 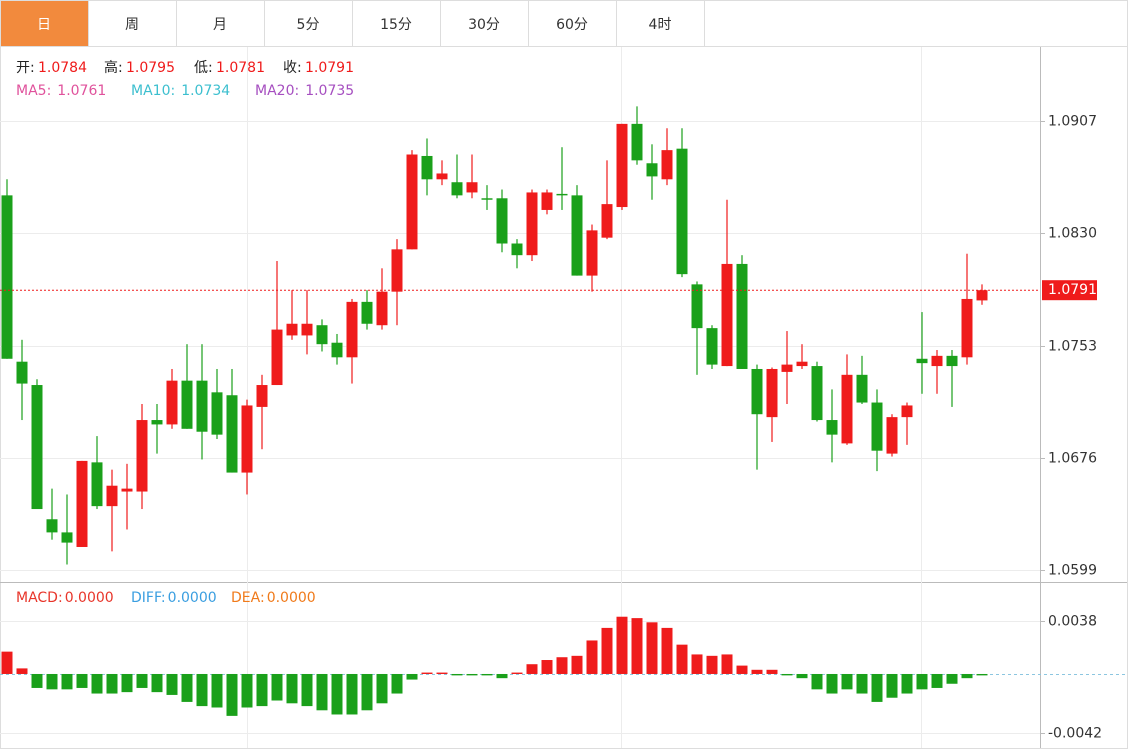 What do you see at coordinates (39, 598) in the screenshot?
I see `macd-legend-name: MACD:` at bounding box center [39, 598].